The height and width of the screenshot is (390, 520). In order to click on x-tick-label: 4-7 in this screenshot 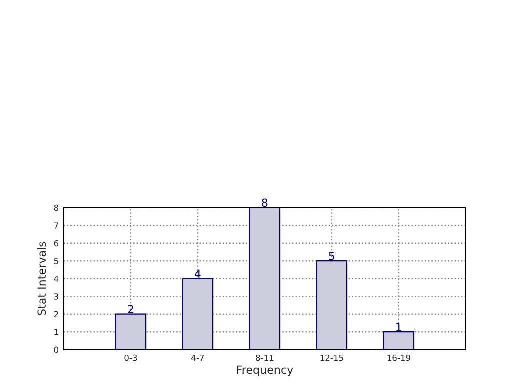, I will do `click(198, 358)`.